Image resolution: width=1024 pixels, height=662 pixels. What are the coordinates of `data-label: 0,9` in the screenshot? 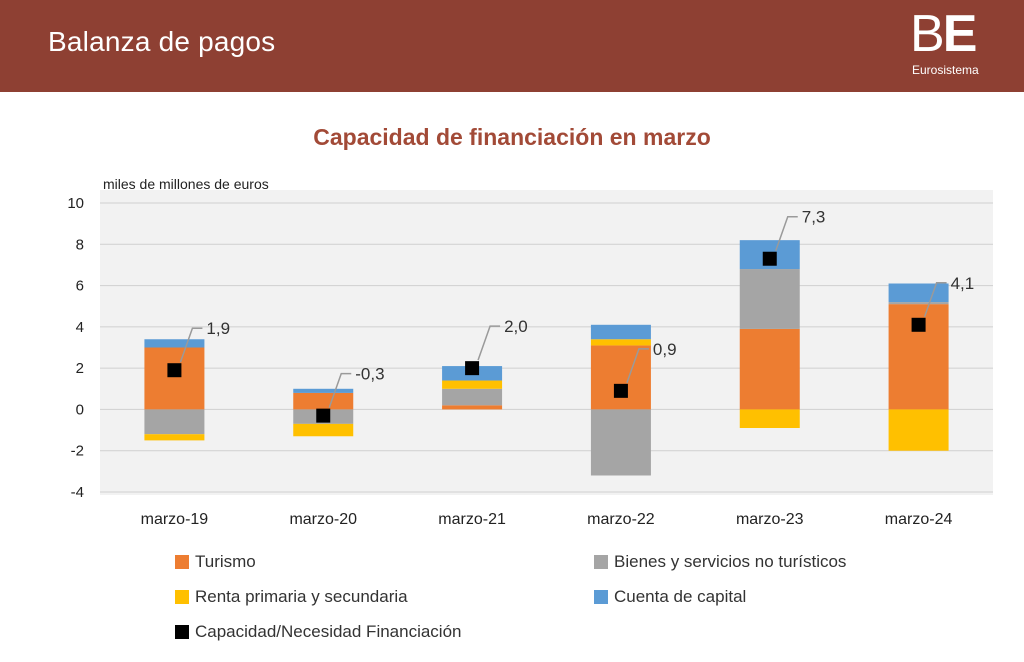 It's located at (665, 349).